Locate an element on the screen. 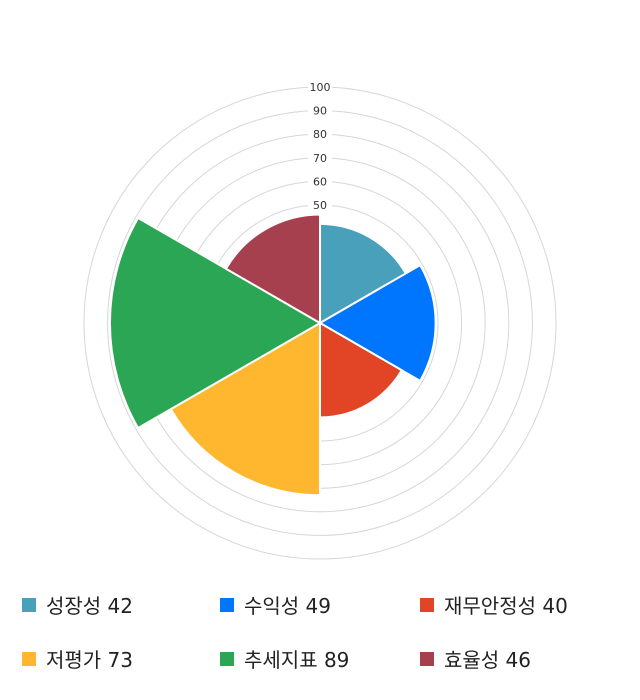 The width and height of the screenshot is (640, 700). legend-item-valuation: 저평가 73 is located at coordinates (77, 658).